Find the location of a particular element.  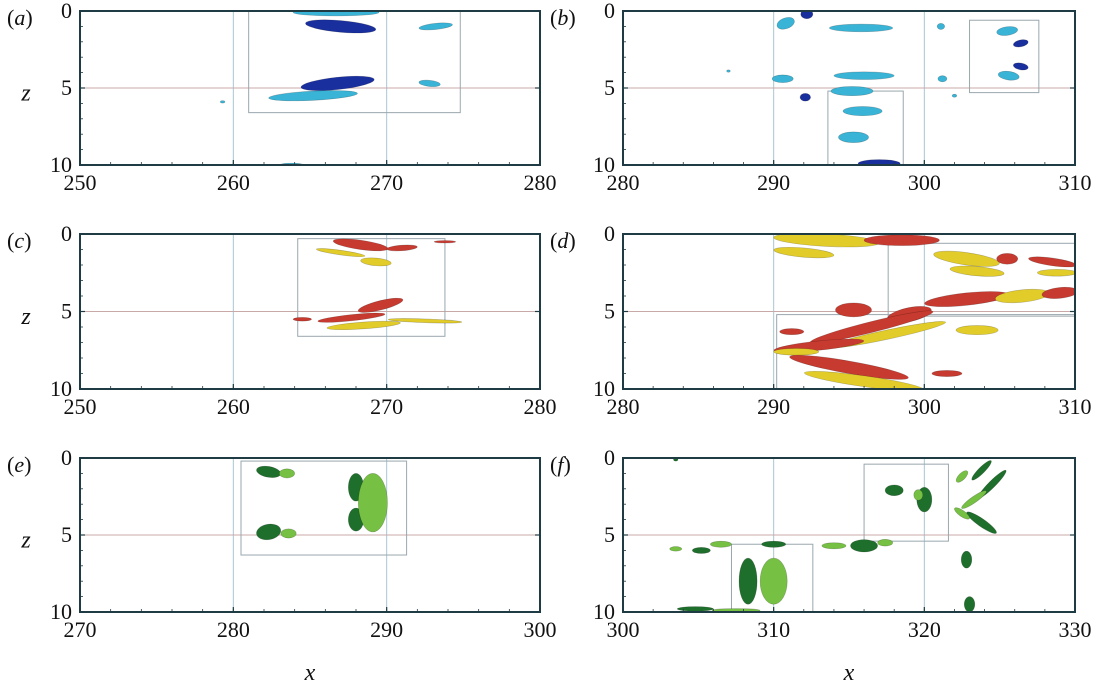

x-tick-label: 330 is located at coordinates (1075, 629).